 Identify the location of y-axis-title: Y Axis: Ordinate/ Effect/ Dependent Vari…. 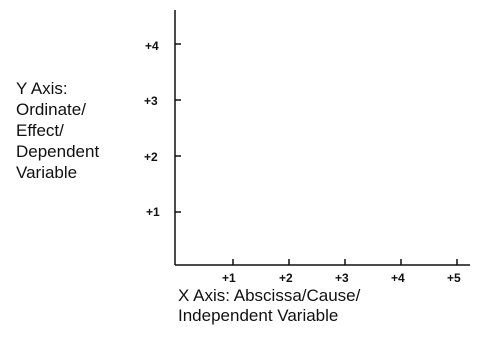
(57, 130).